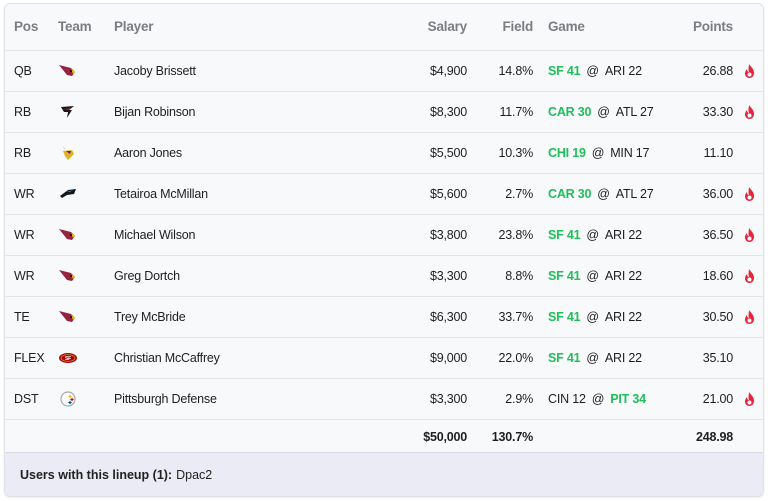 The height and width of the screenshot is (501, 768). I want to click on fantasy-points: 36.50, so click(717, 234).